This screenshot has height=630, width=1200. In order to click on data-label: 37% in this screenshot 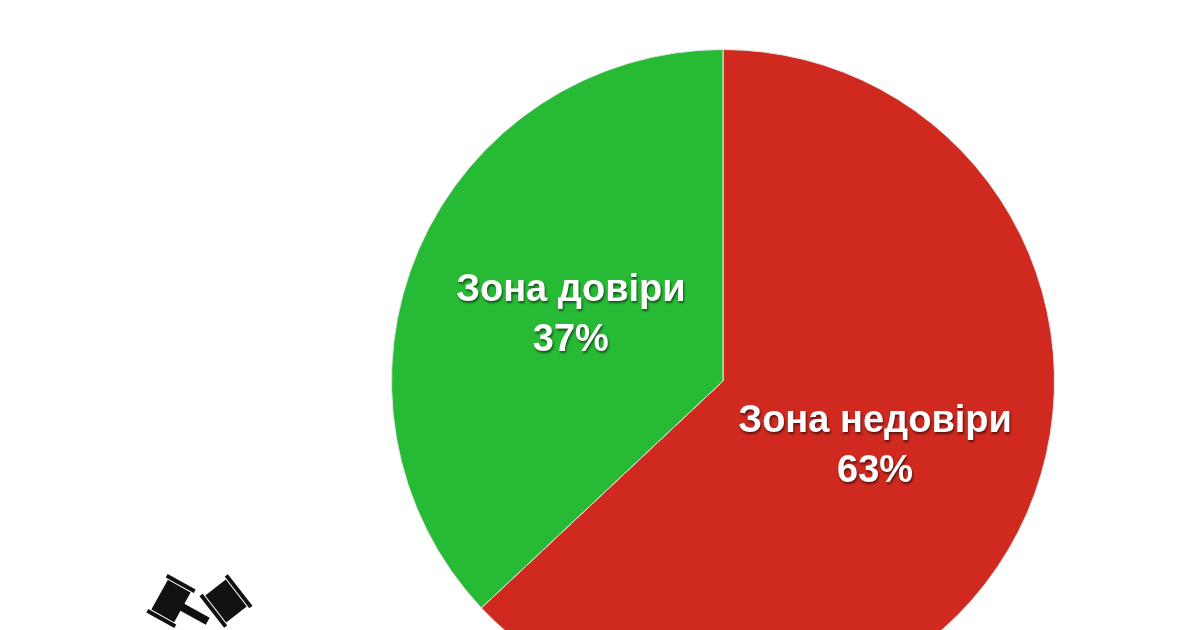, I will do `click(570, 337)`.